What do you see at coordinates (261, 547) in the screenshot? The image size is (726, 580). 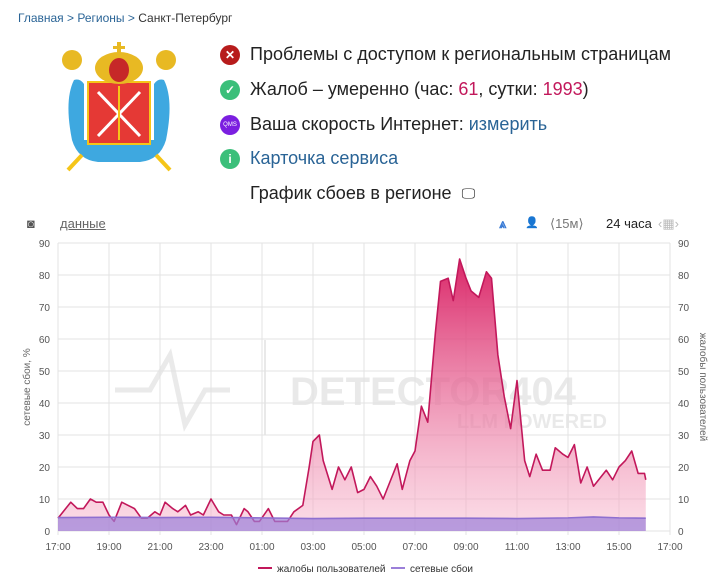 I see `x-tick: 01:00` at bounding box center [261, 547].